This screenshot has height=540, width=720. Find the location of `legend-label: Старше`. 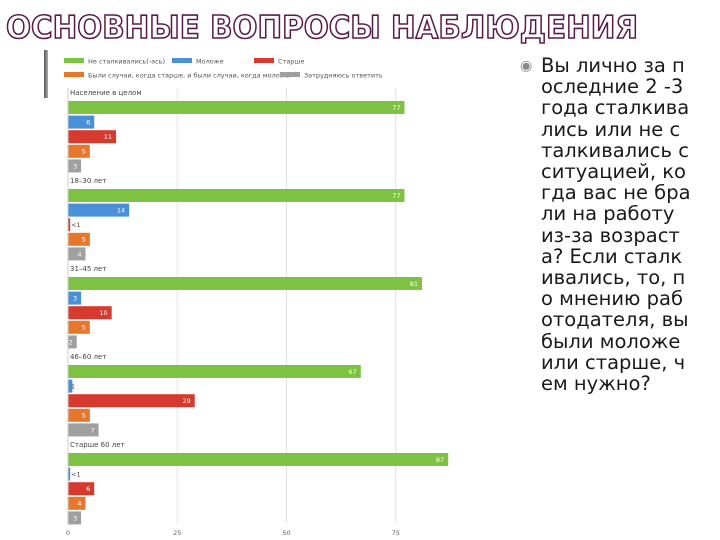

legend-label: Старше is located at coordinates (291, 62).